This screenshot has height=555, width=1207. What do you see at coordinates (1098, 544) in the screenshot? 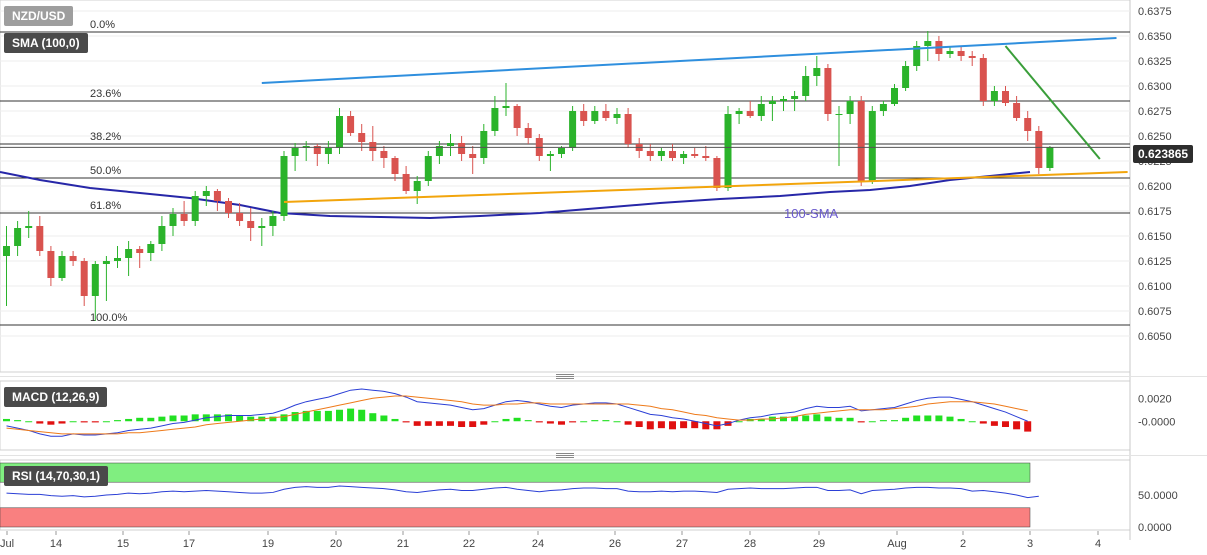
I see `time-axis-label: 4` at bounding box center [1098, 544].